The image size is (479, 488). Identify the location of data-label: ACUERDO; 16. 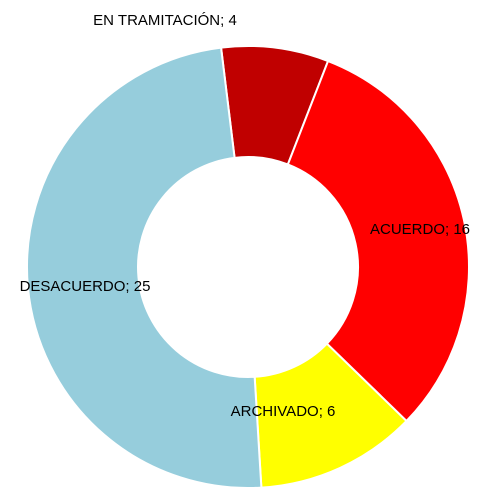
(420, 229).